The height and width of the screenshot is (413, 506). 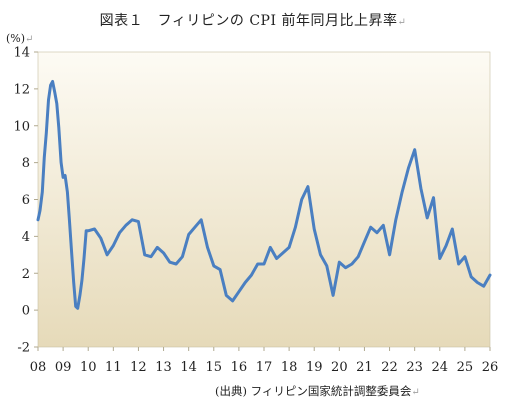 What do you see at coordinates (88, 367) in the screenshot?
I see `x-tick-label: 10` at bounding box center [88, 367].